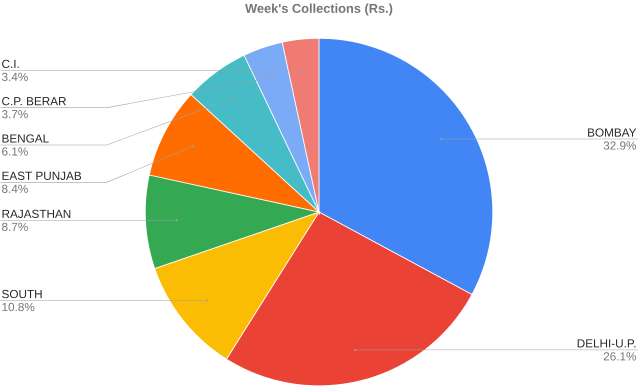  I want to click on slice-label: DELHI-U.P., so click(607, 343).